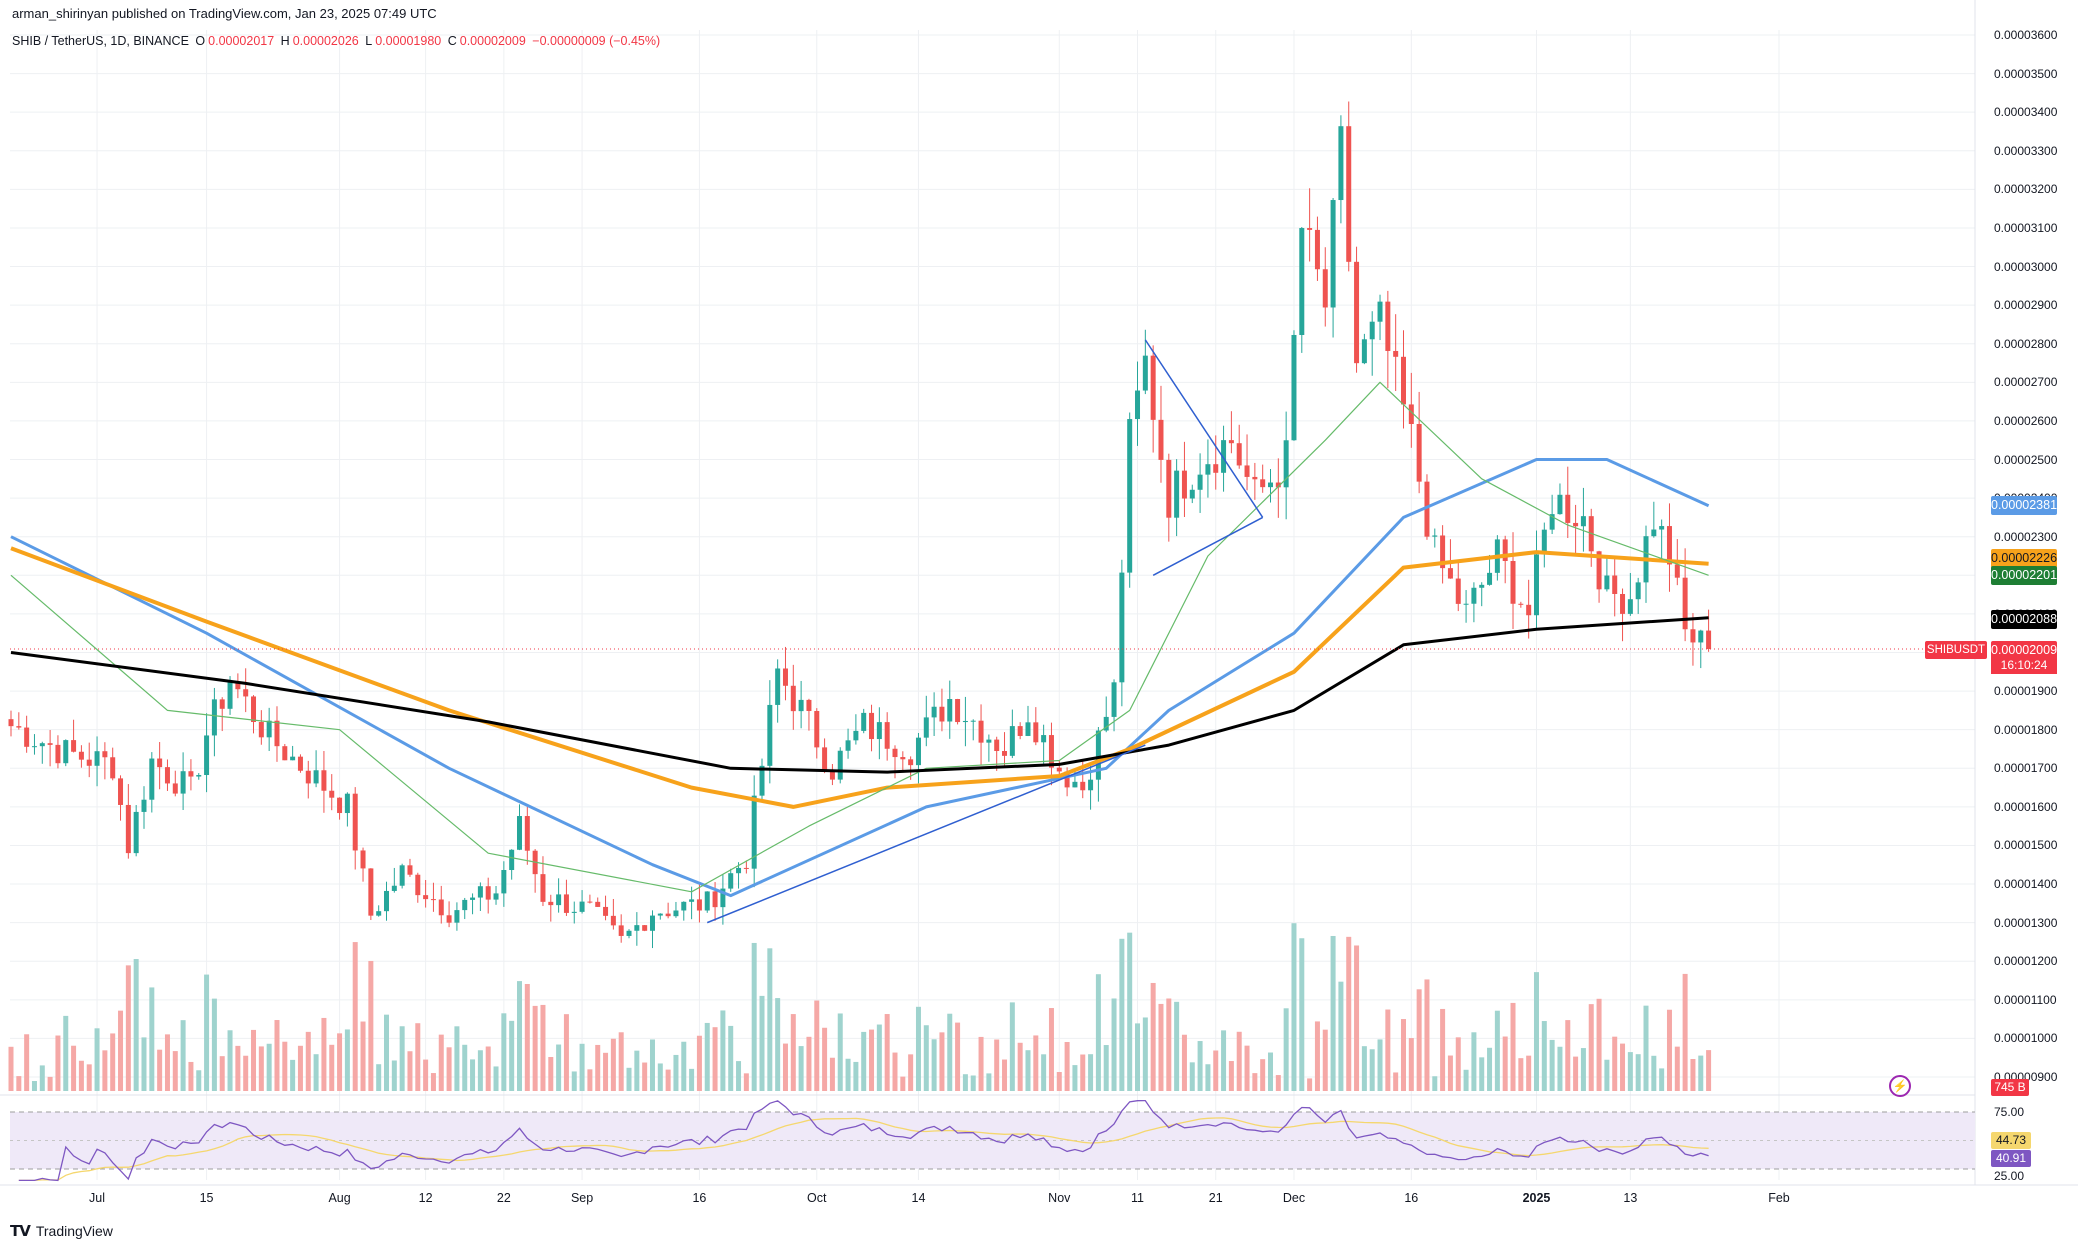 The width and height of the screenshot is (2078, 1243). Describe the element at coordinates (1059, 1198) in the screenshot. I see `x-tick-label: Nov` at that location.